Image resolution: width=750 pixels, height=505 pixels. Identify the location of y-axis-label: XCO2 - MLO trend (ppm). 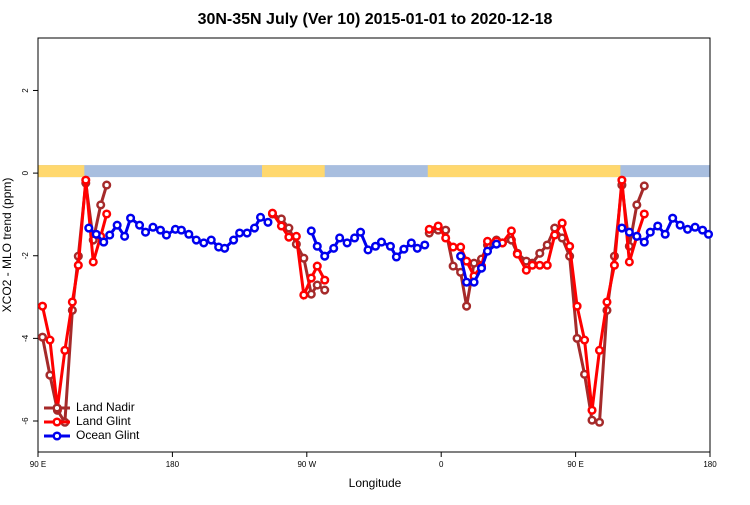
(7, 245).